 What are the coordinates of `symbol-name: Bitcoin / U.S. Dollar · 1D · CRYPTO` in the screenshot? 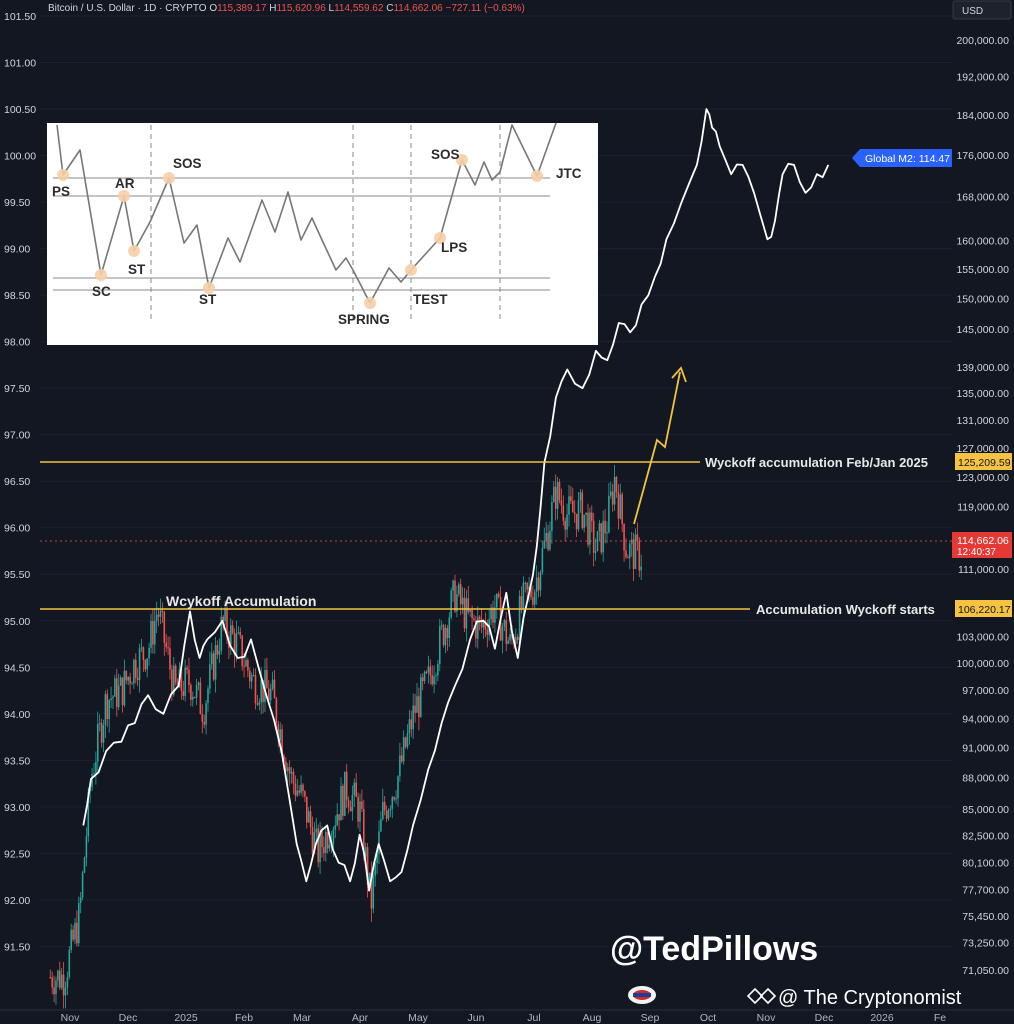 It's located at (128, 8).